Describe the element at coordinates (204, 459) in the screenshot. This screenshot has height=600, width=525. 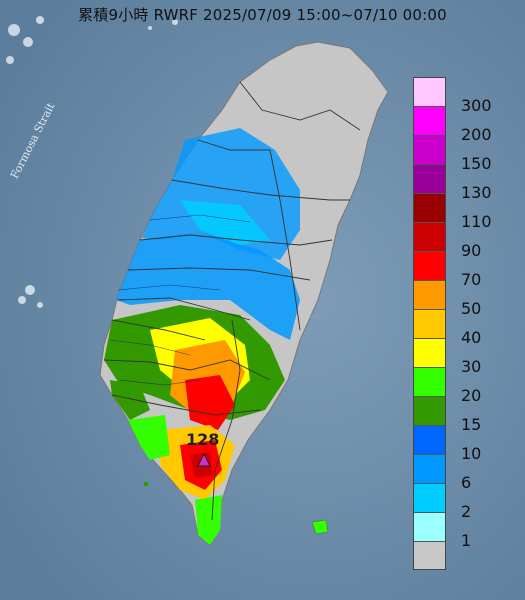
I see `max-rainfall-marker` at that location.